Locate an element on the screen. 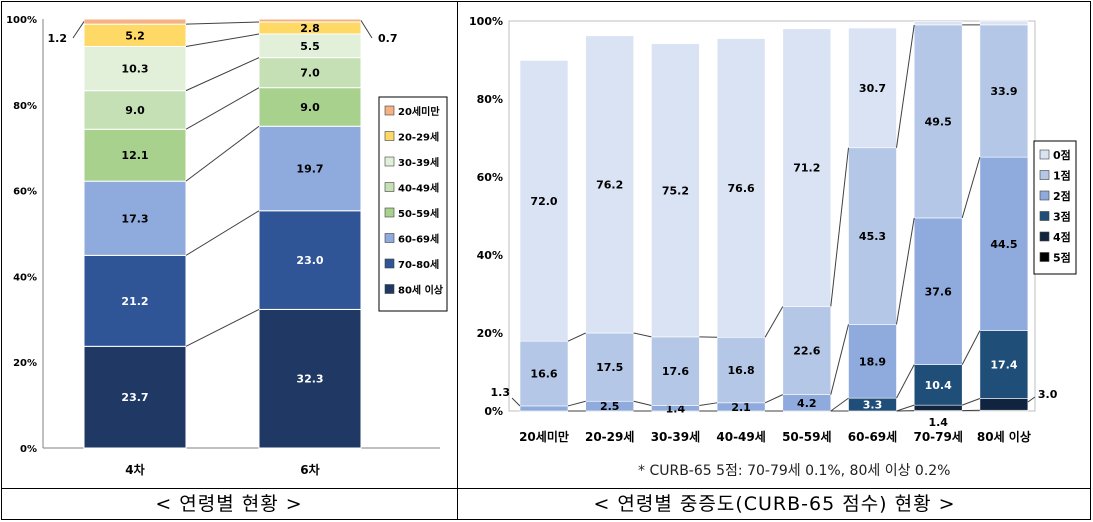  data-label: 9.0 is located at coordinates (135, 110).